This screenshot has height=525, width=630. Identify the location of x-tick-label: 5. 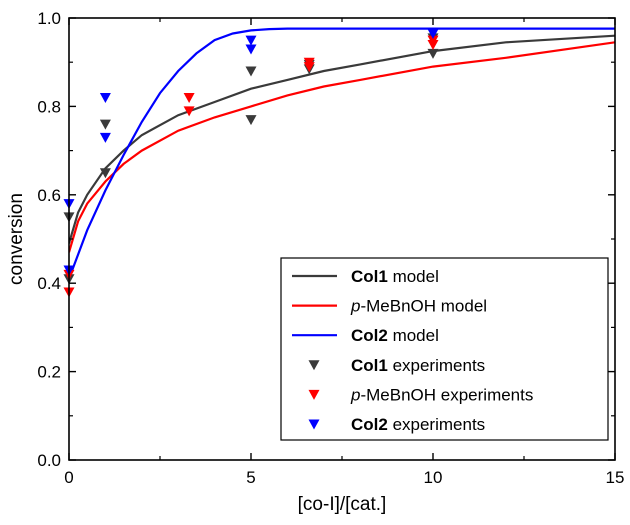
(250, 477).